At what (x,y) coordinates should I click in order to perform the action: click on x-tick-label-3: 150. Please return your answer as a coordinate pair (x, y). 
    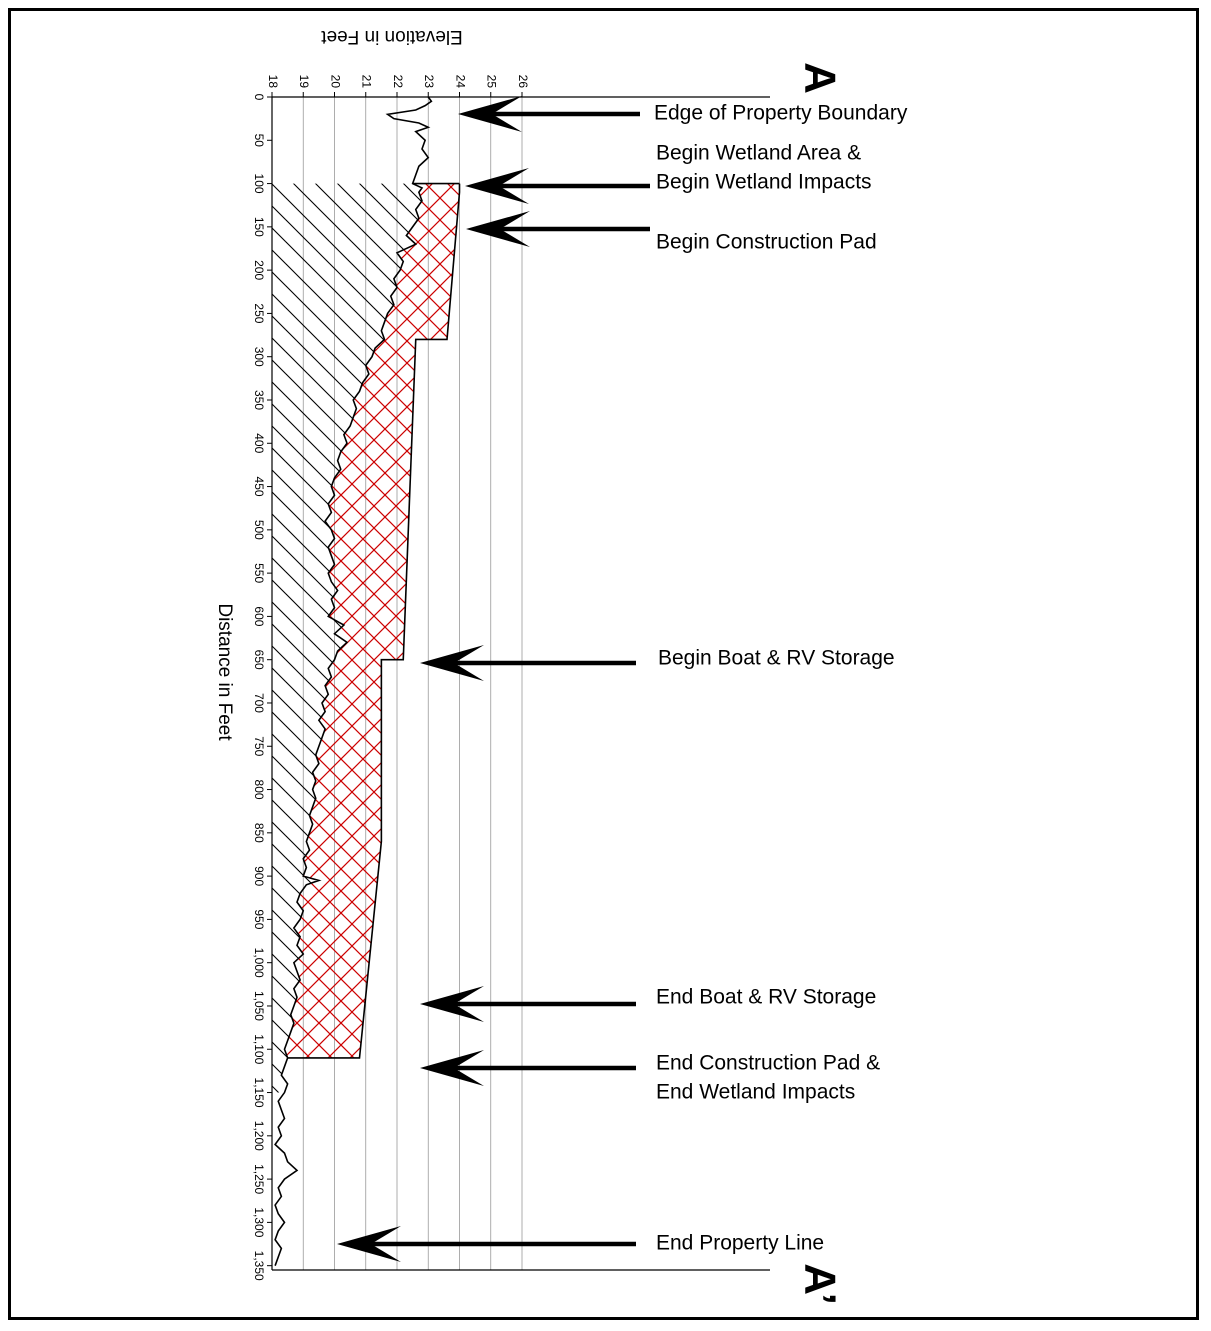
    Looking at the image, I should click on (259, 227).